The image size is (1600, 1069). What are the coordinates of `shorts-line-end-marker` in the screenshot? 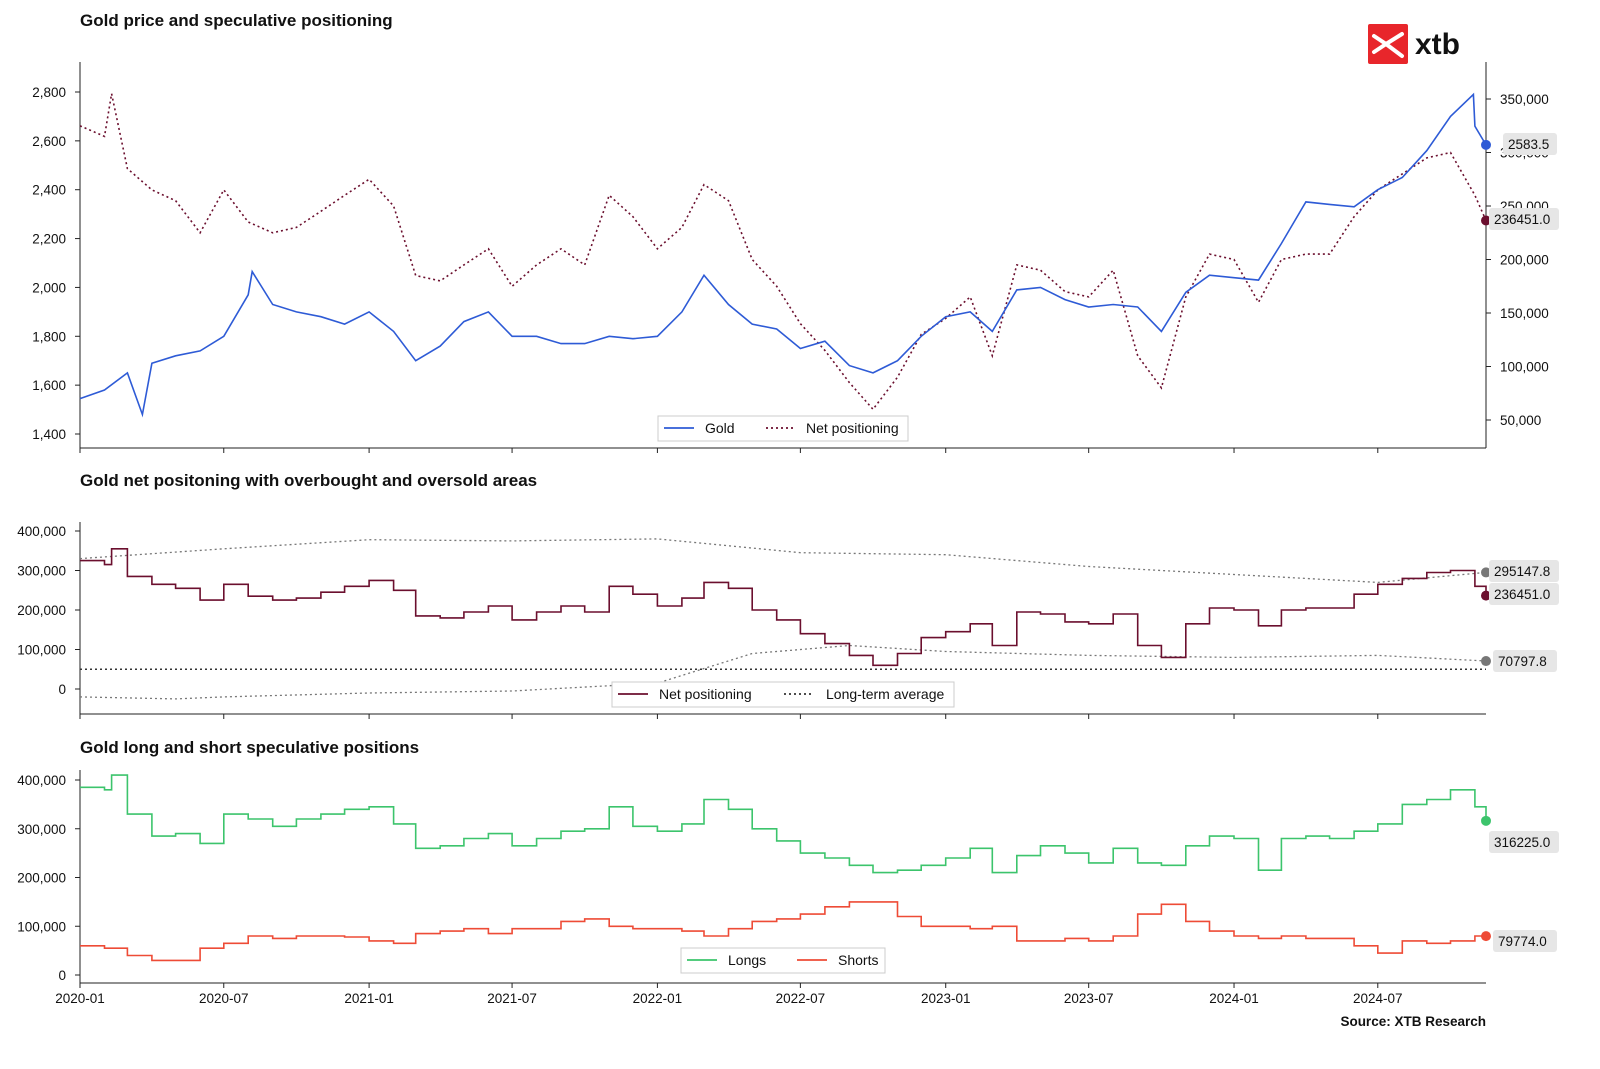 It's located at (1486, 936).